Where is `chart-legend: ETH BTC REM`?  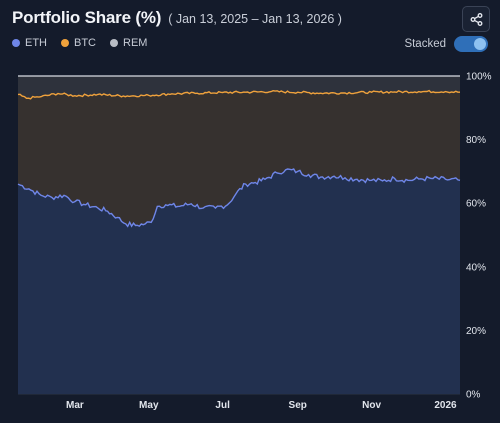
chart-legend: ETH BTC REM is located at coordinates (79, 43).